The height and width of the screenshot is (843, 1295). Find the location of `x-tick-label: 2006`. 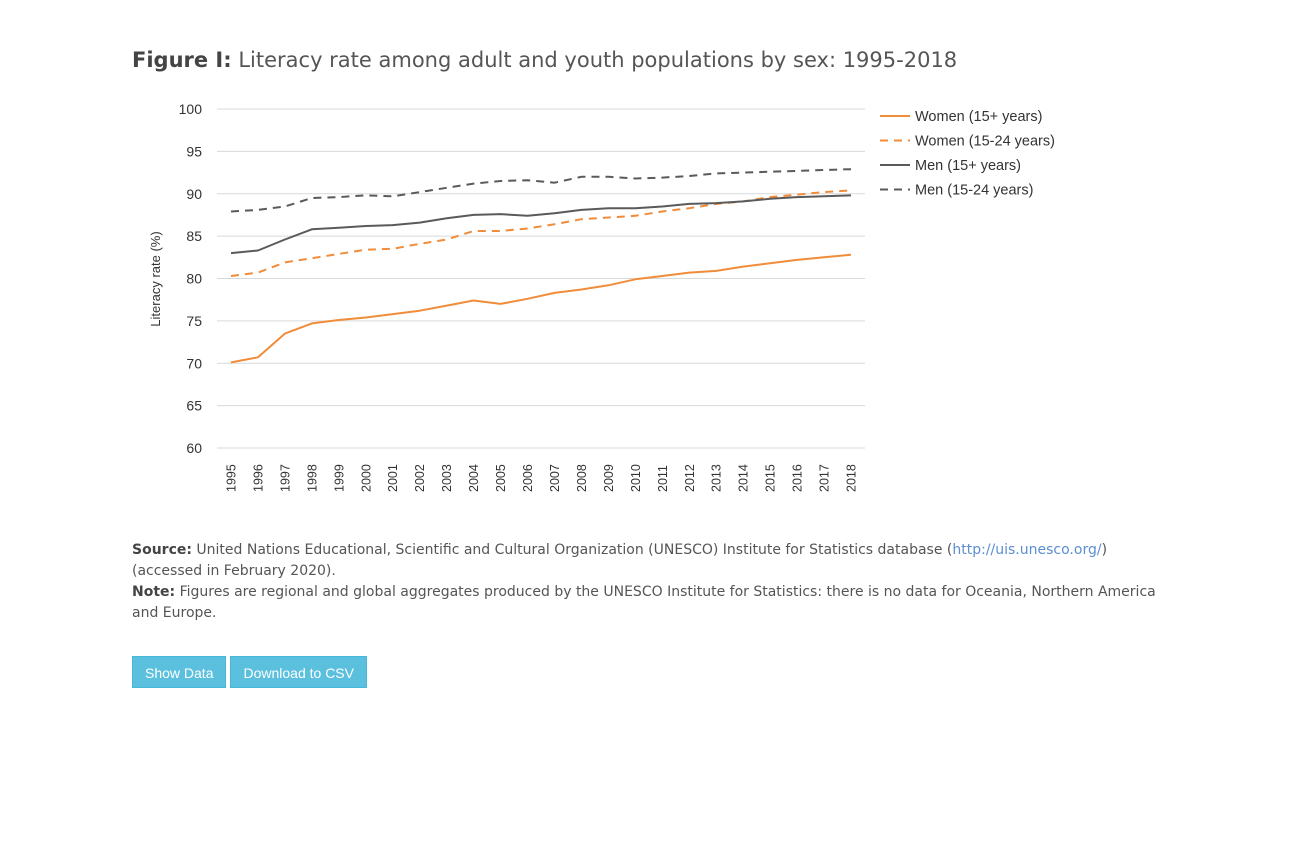

x-tick-label: 2006 is located at coordinates (528, 478).